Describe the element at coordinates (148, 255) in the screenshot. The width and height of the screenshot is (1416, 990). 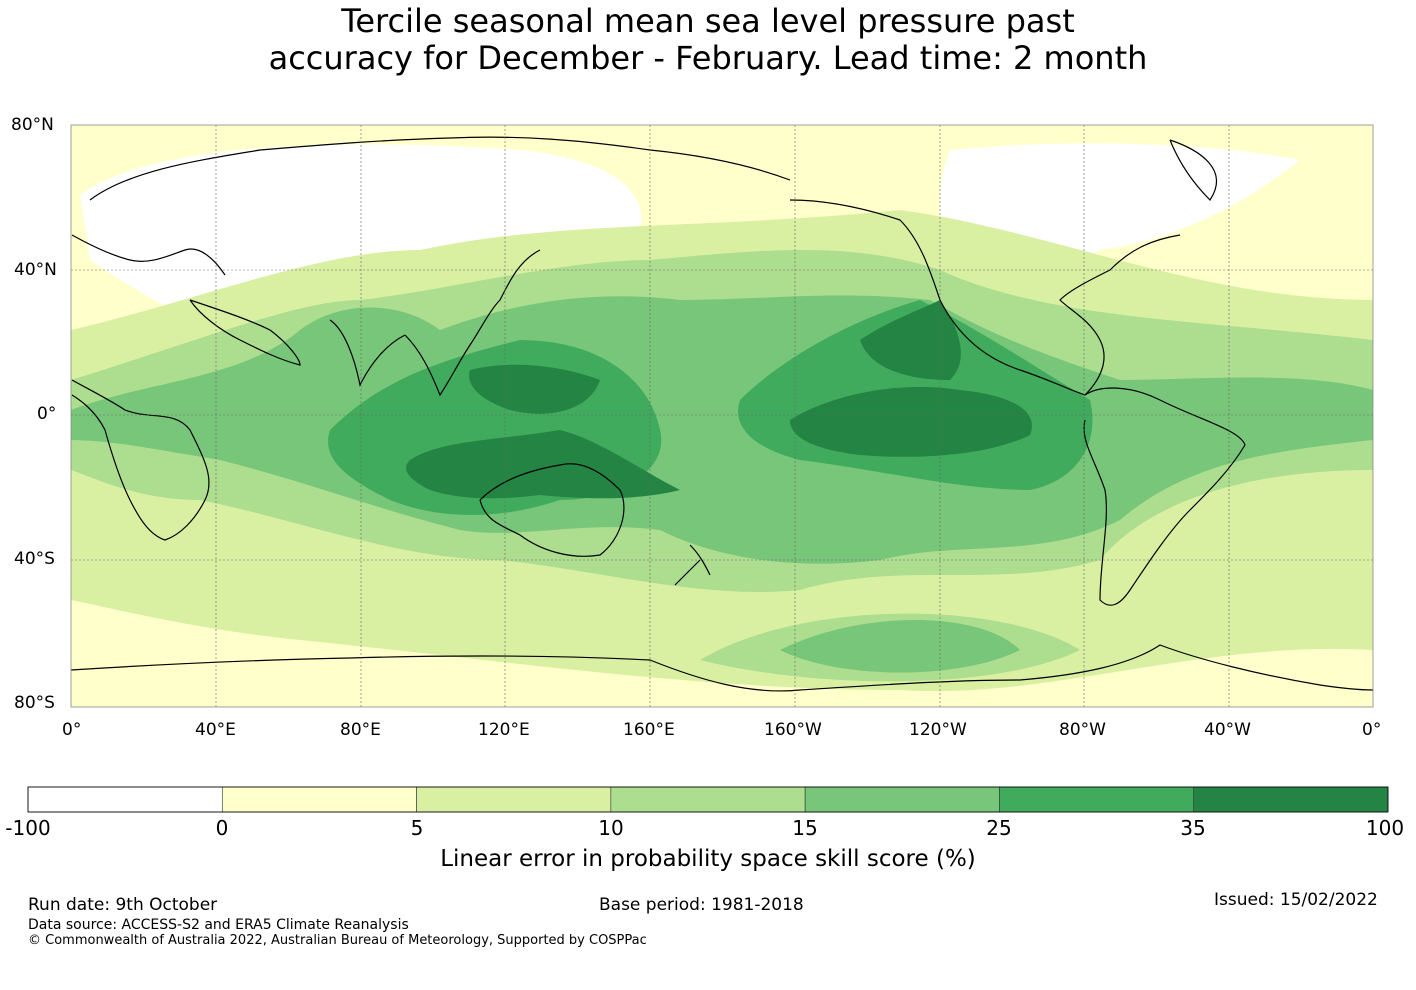
I see `coast-europe` at that location.